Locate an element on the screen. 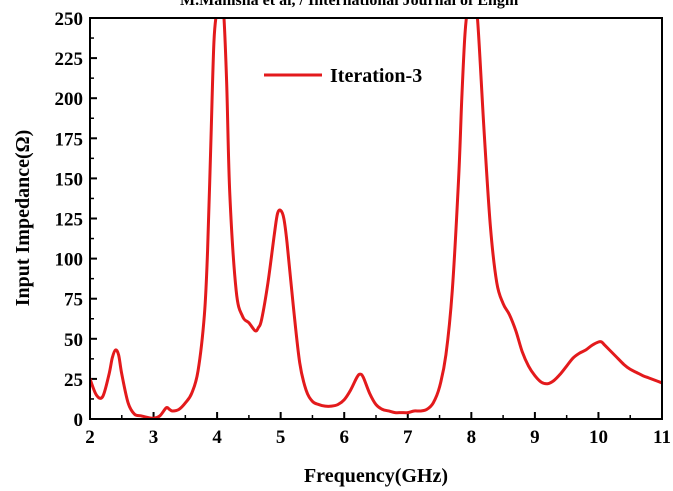  x-tick-label: 3 is located at coordinates (154, 437).